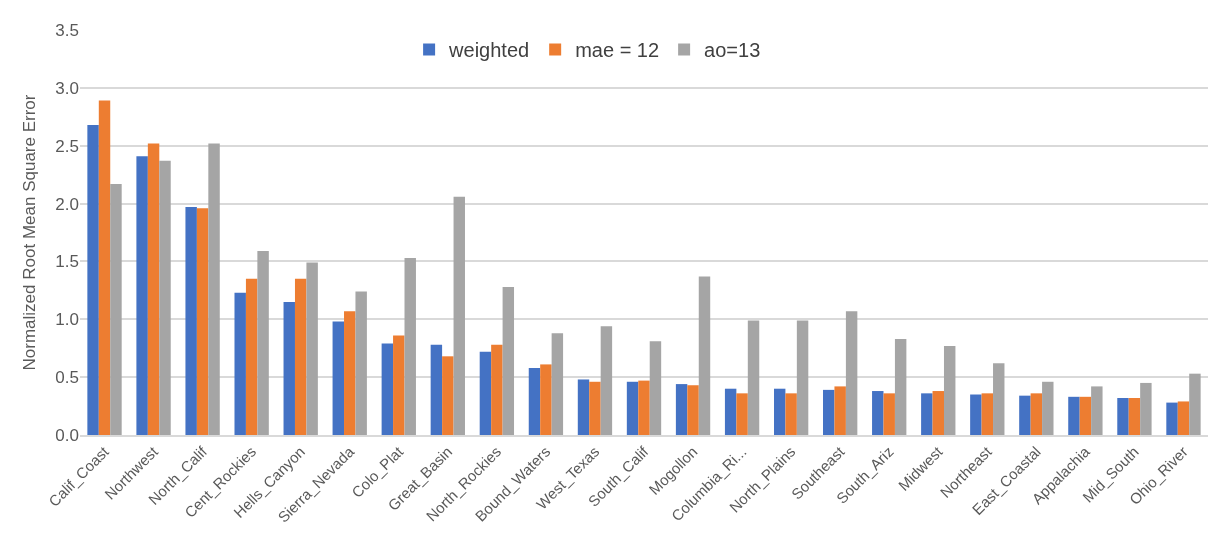 The width and height of the screenshot is (1228, 538). I want to click on legend-label: mae = 12, so click(617, 50).